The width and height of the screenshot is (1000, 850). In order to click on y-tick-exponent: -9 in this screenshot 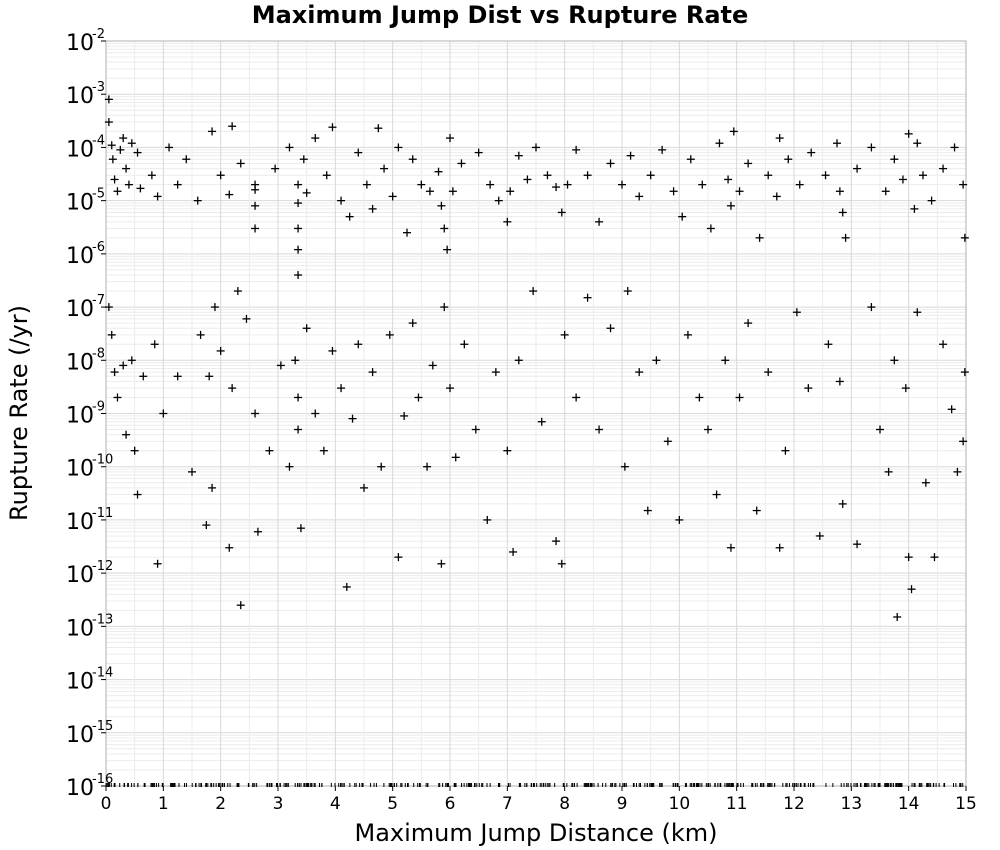, I will do `click(98, 407)`.